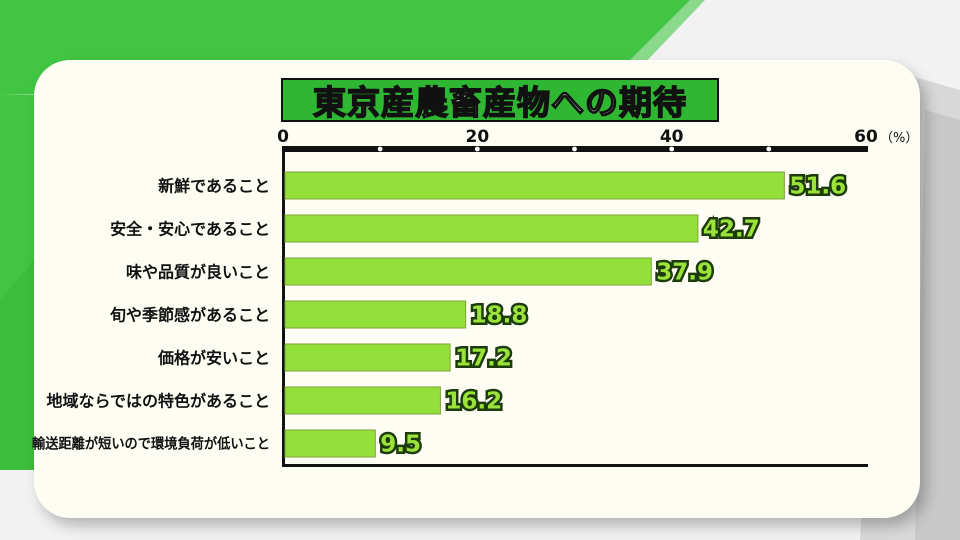 This screenshot has height=540, width=960. What do you see at coordinates (283, 305) in the screenshot?
I see `y-axis-line` at bounding box center [283, 305].